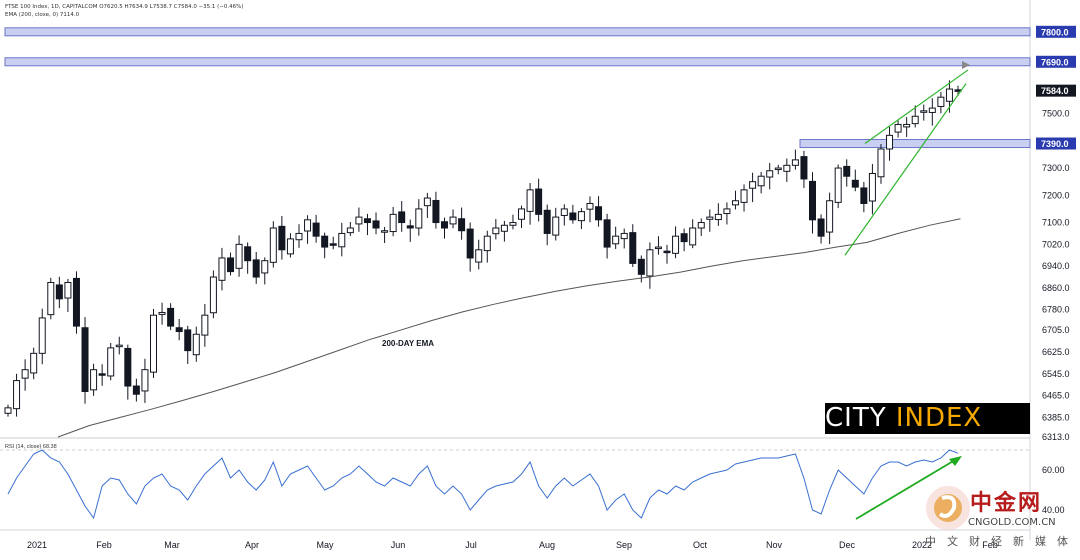 The width and height of the screenshot is (1080, 560). What do you see at coordinates (1056, 288) in the screenshot?
I see `y-tick-label: 6860.0` at bounding box center [1056, 288].